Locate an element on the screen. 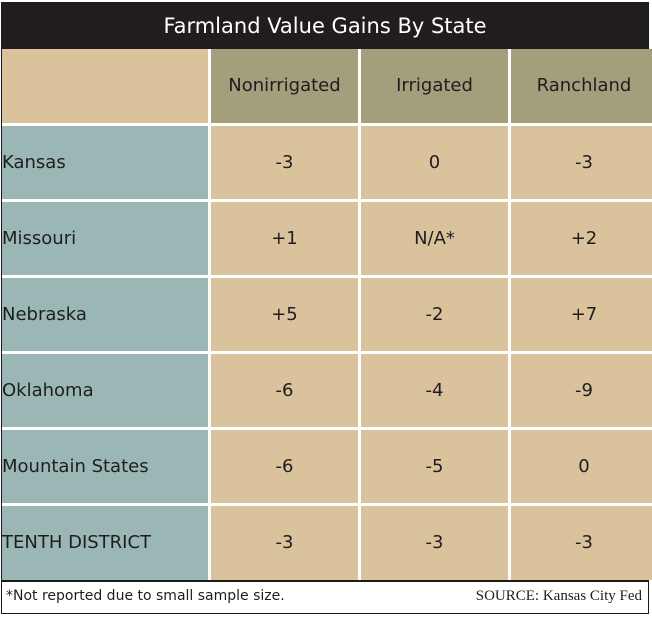 The width and height of the screenshot is (652, 618). state-label: Nebraska is located at coordinates (106, 314).